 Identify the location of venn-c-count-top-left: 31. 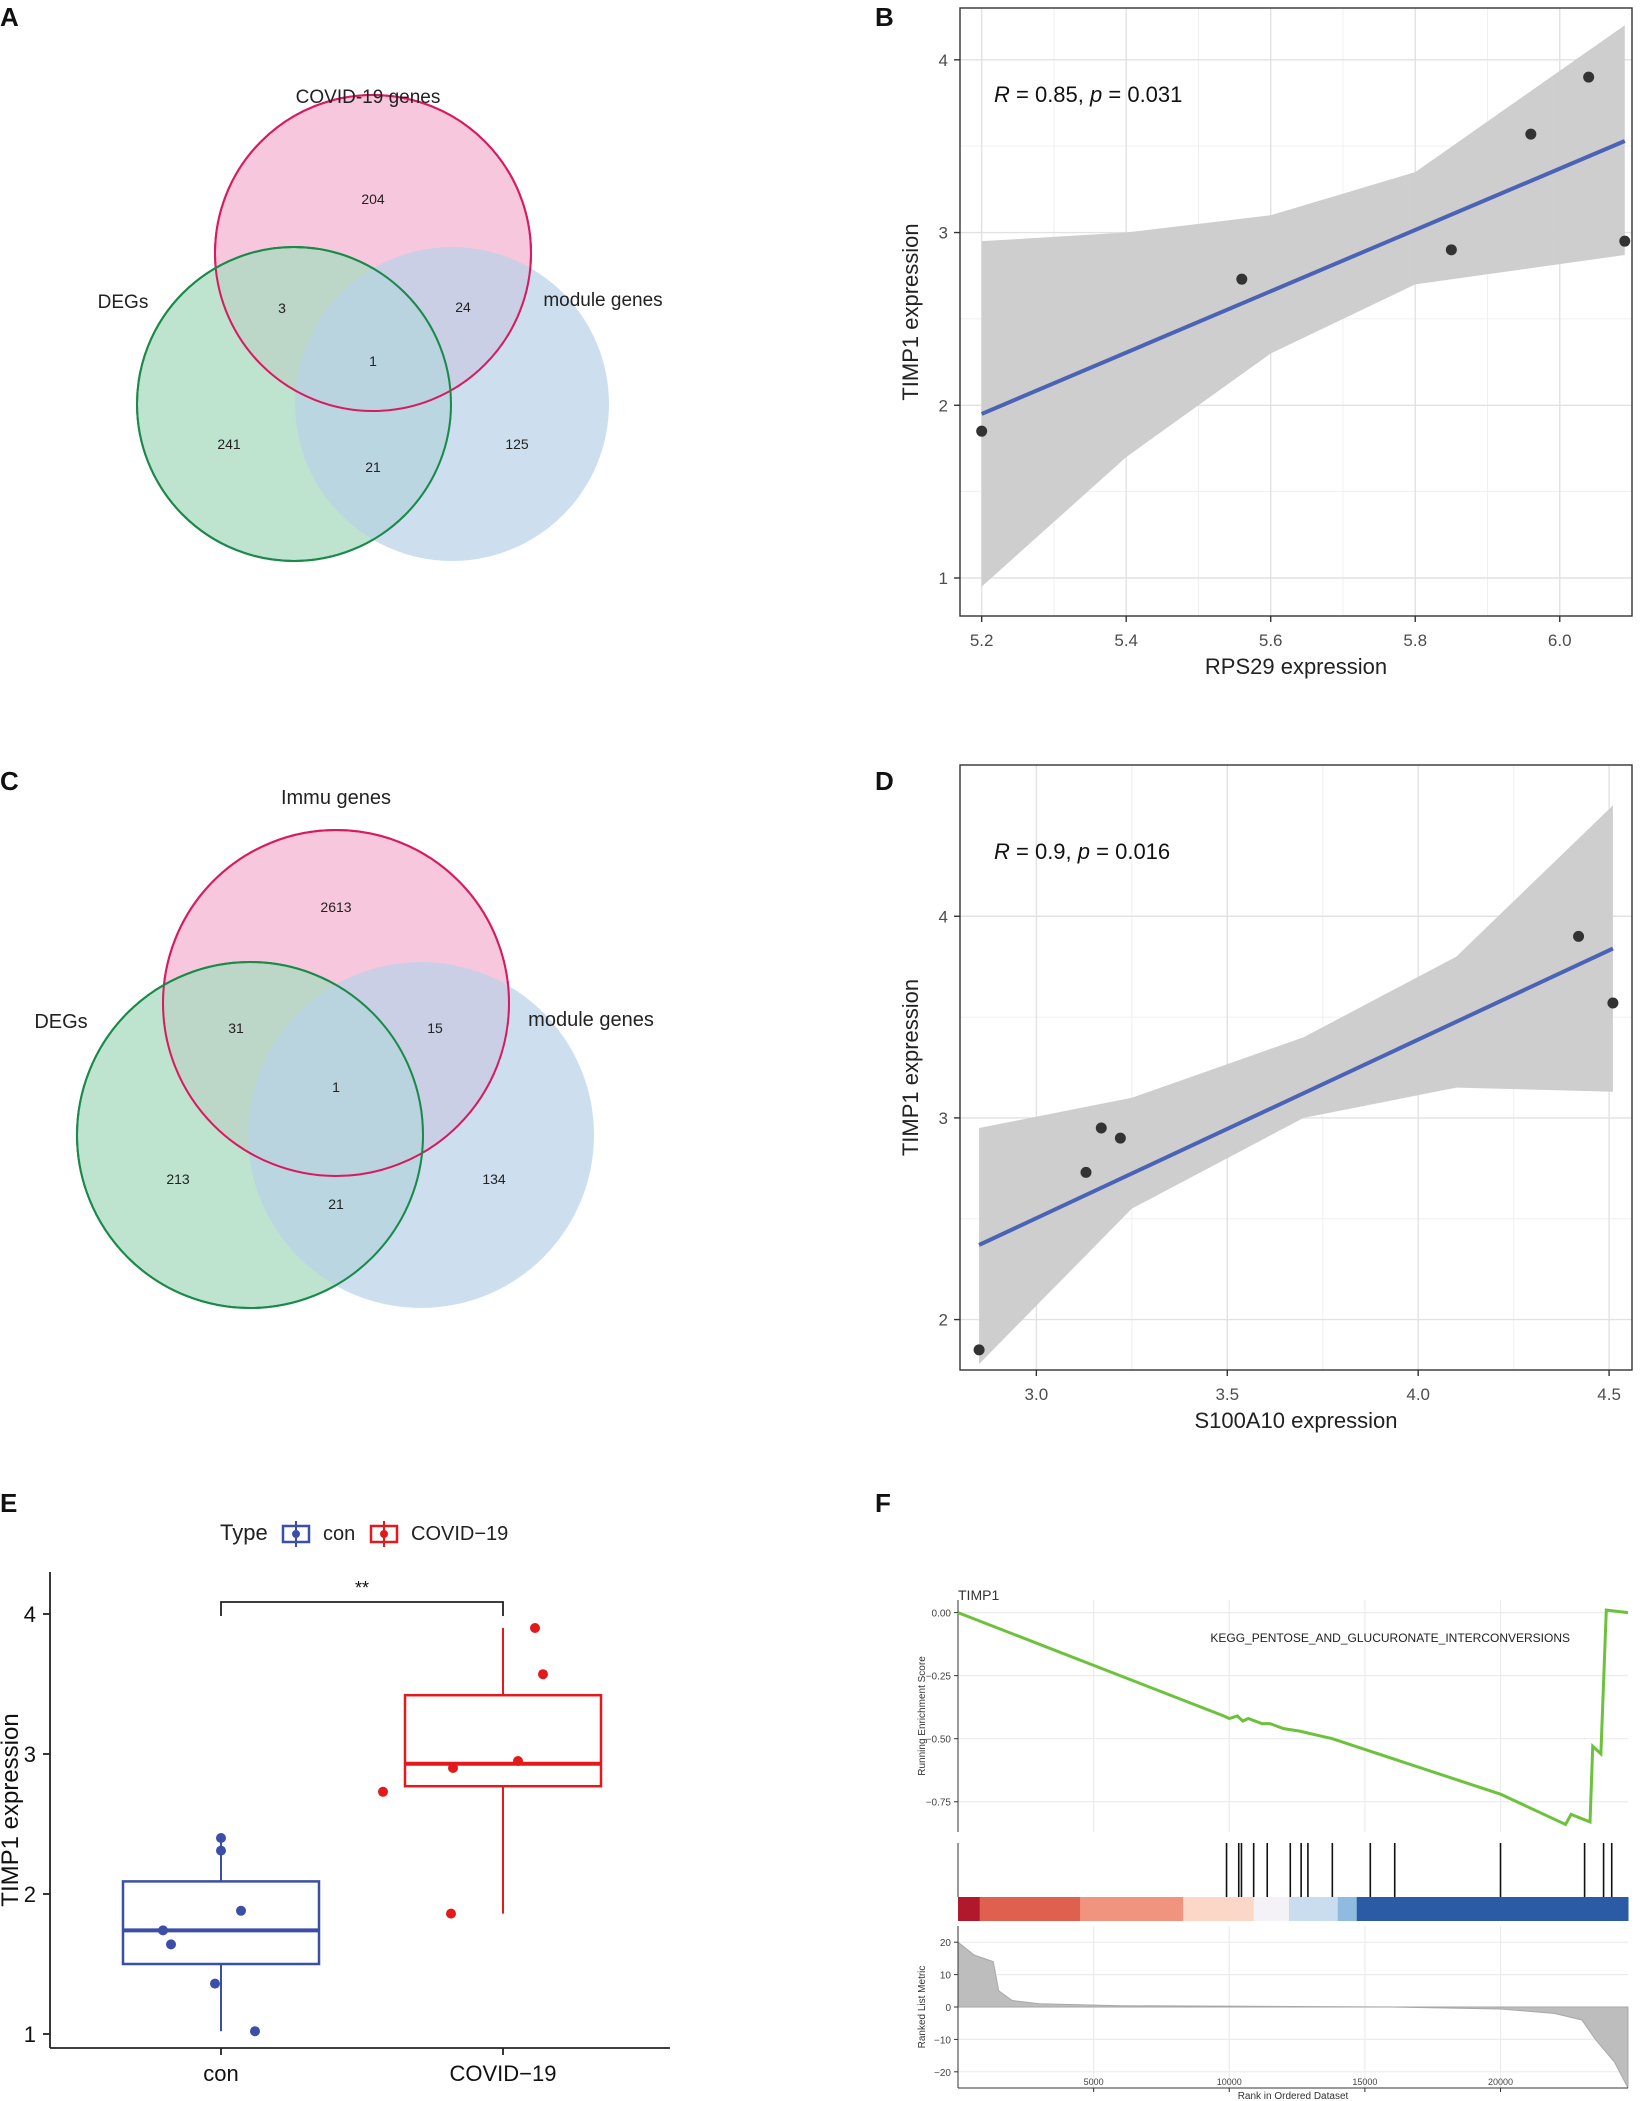
(236, 1028).